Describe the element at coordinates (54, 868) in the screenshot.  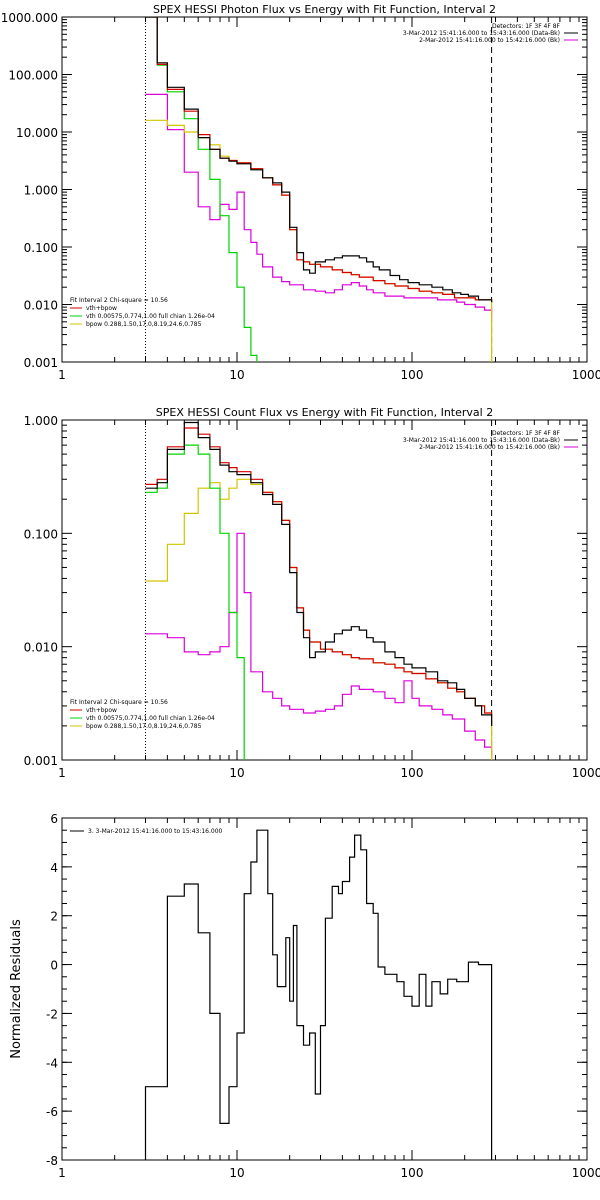
I see `y-tick-label: 4` at that location.